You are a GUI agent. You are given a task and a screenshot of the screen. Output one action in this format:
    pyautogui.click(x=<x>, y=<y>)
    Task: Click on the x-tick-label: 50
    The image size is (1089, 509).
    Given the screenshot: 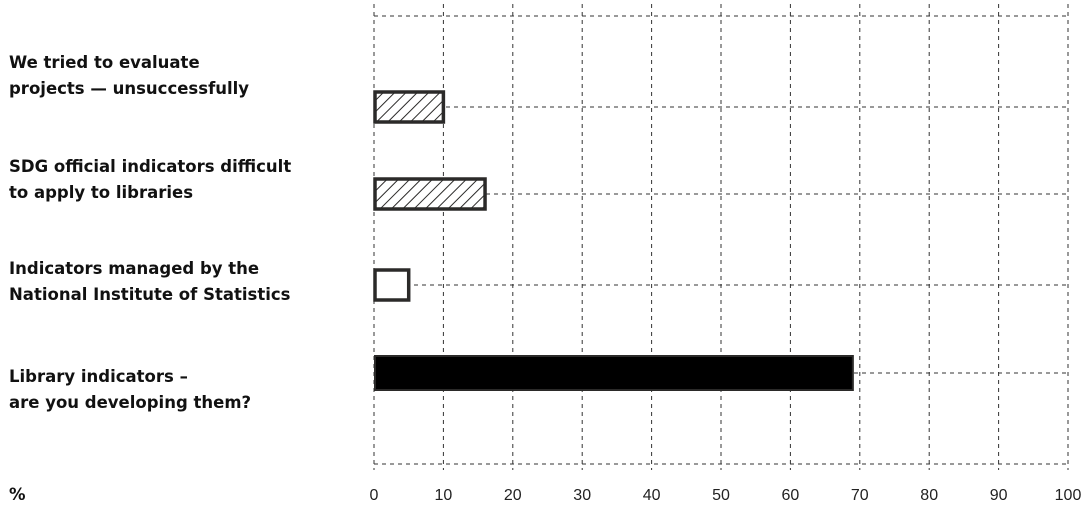 What is the action you would take?
    pyautogui.click(x=721, y=495)
    